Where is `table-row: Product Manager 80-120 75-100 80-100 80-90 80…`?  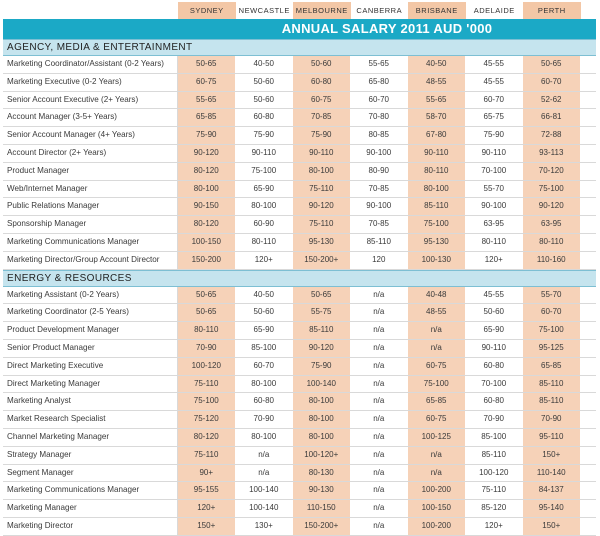 table-row: Product Manager 80-120 75-100 80-100 80-90 80… is located at coordinates (299, 171).